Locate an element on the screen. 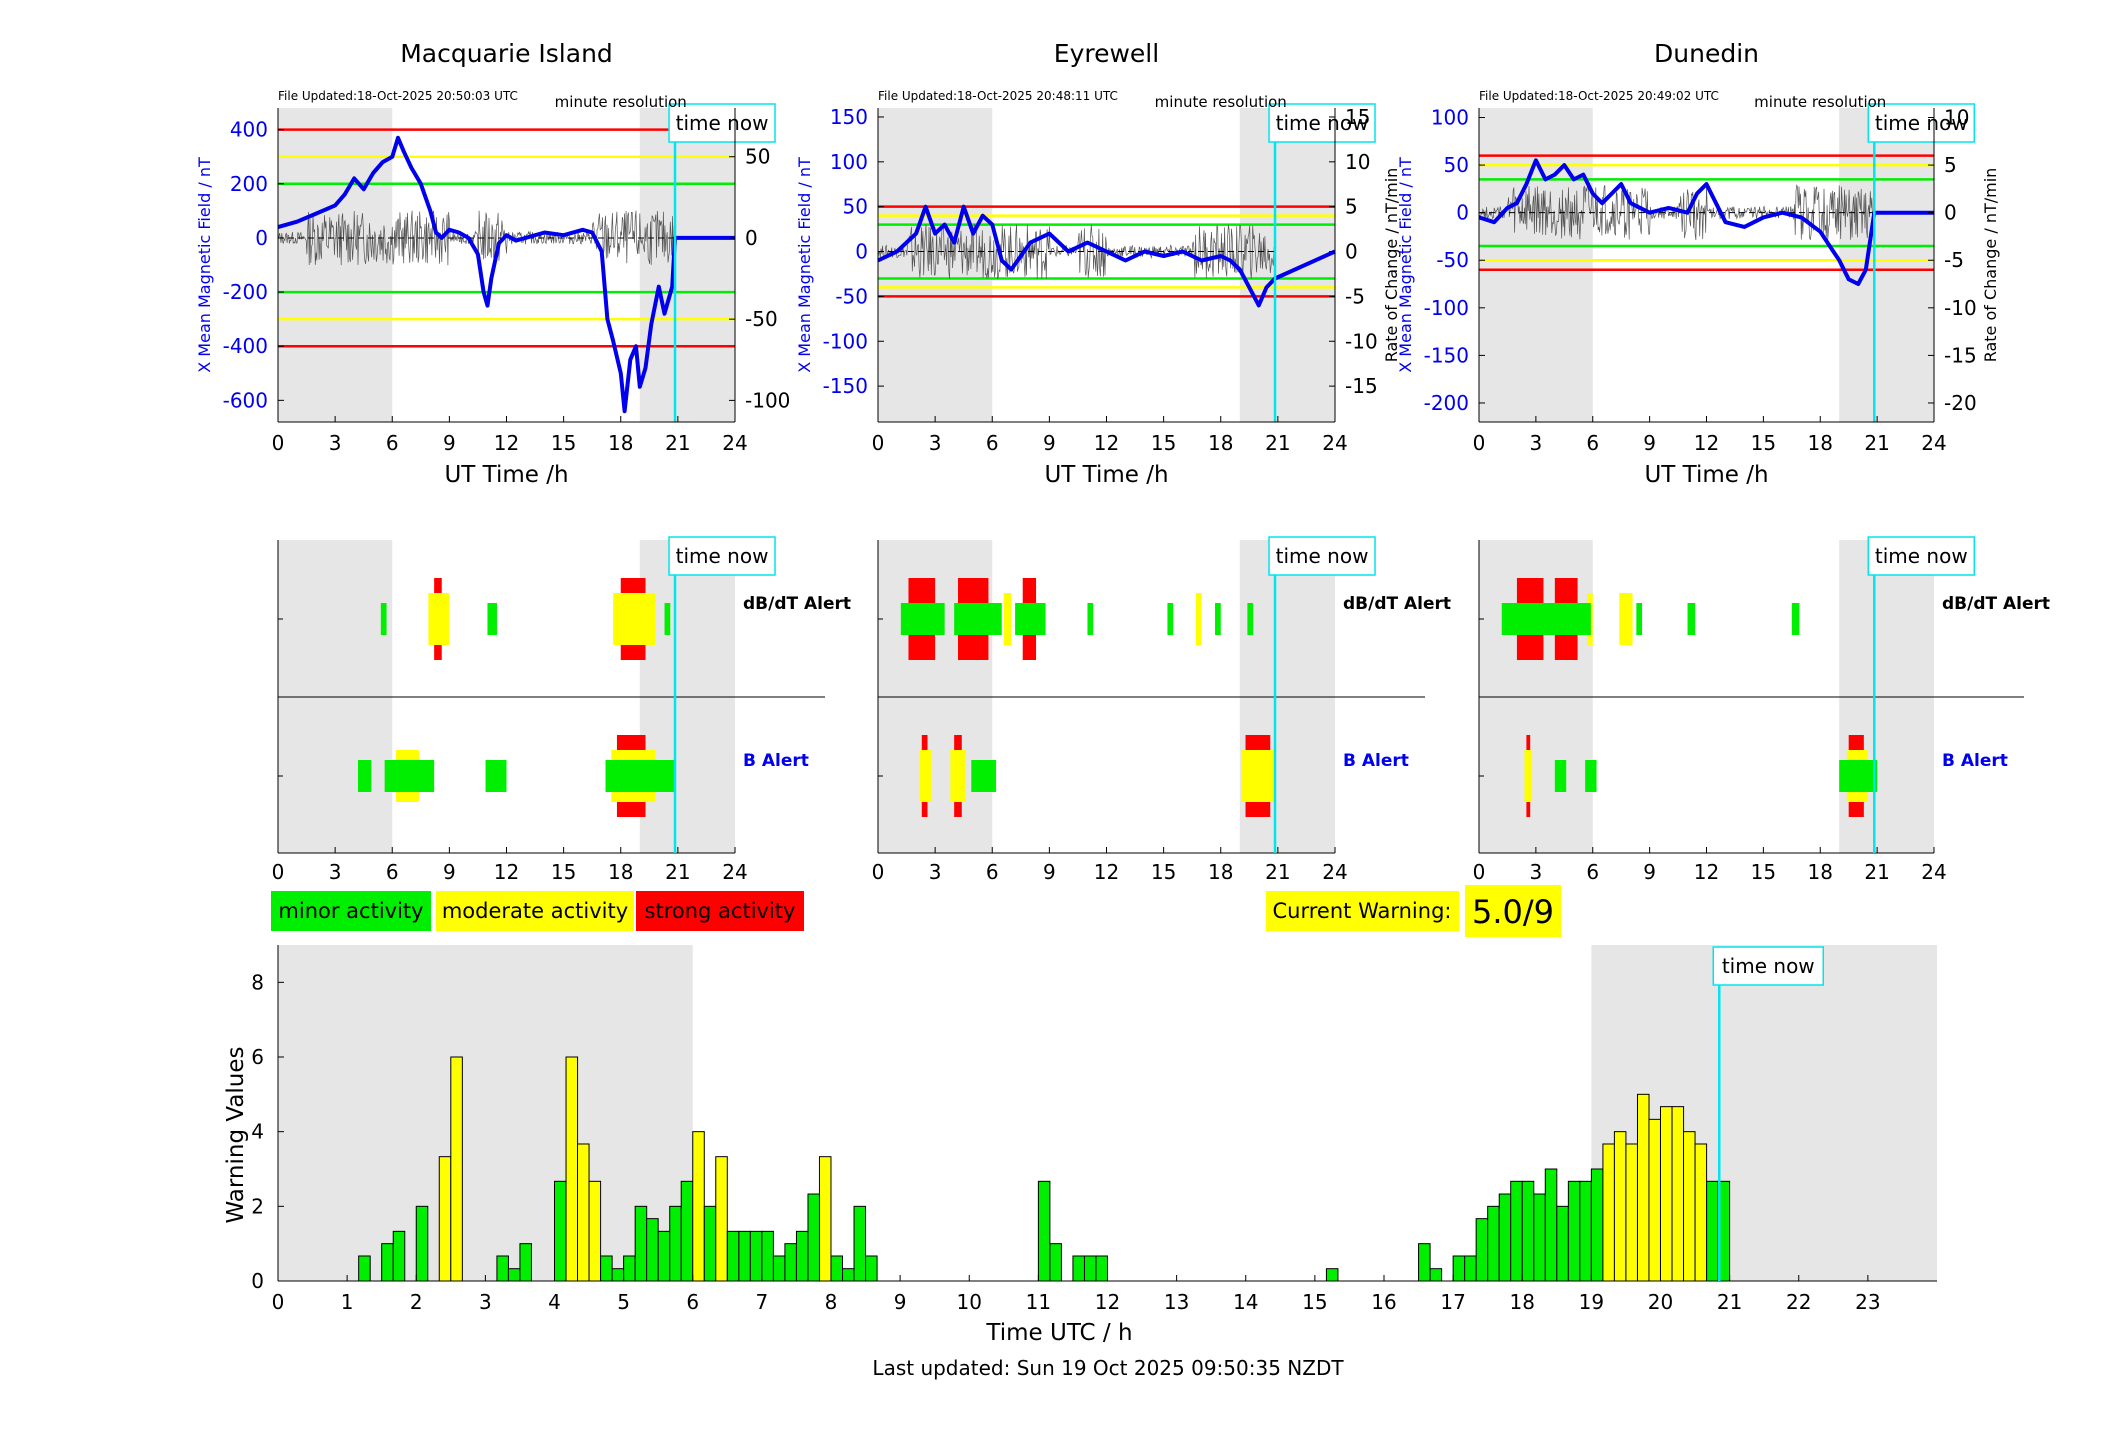  y-tick-label: 50 is located at coordinates (1456, 165).